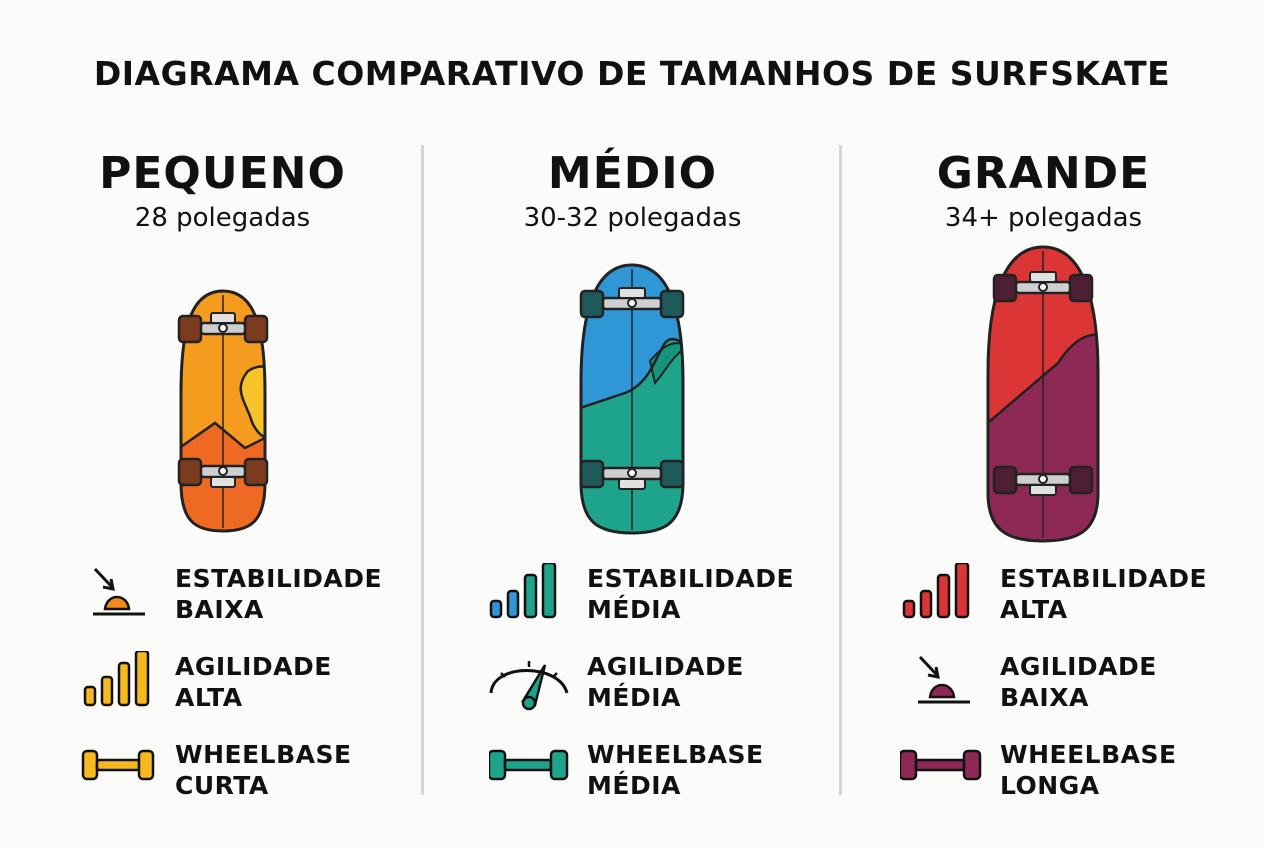 This screenshot has width=1264, height=848. Describe the element at coordinates (222, 785) in the screenshot. I see `attr-value: CURTA` at that location.